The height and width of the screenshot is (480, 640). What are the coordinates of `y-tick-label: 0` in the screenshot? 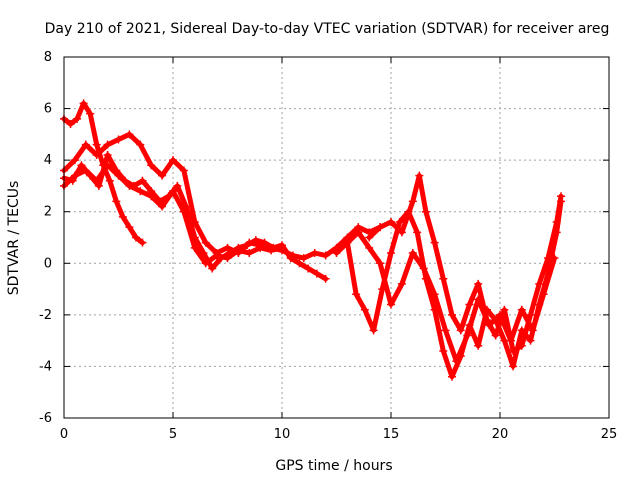 It's located at (48, 263).